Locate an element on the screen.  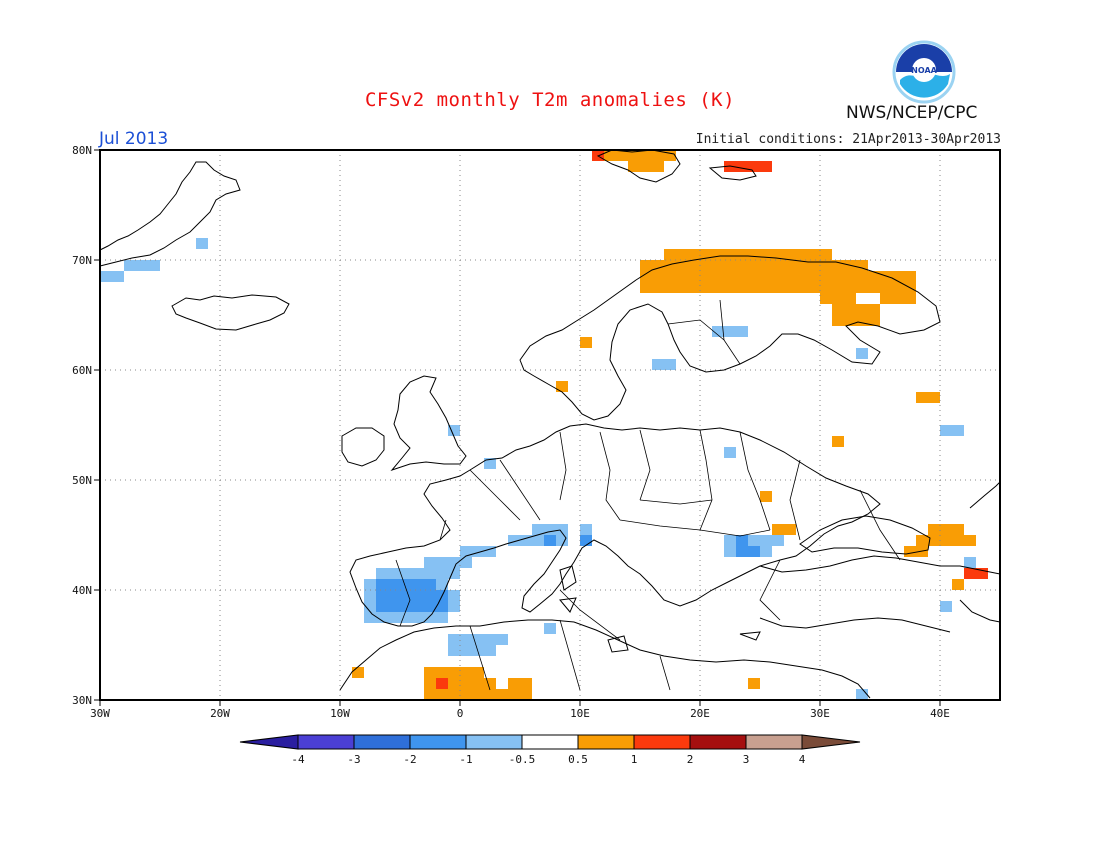
org-label: NWS/NCEP/CPC is located at coordinates (912, 113).